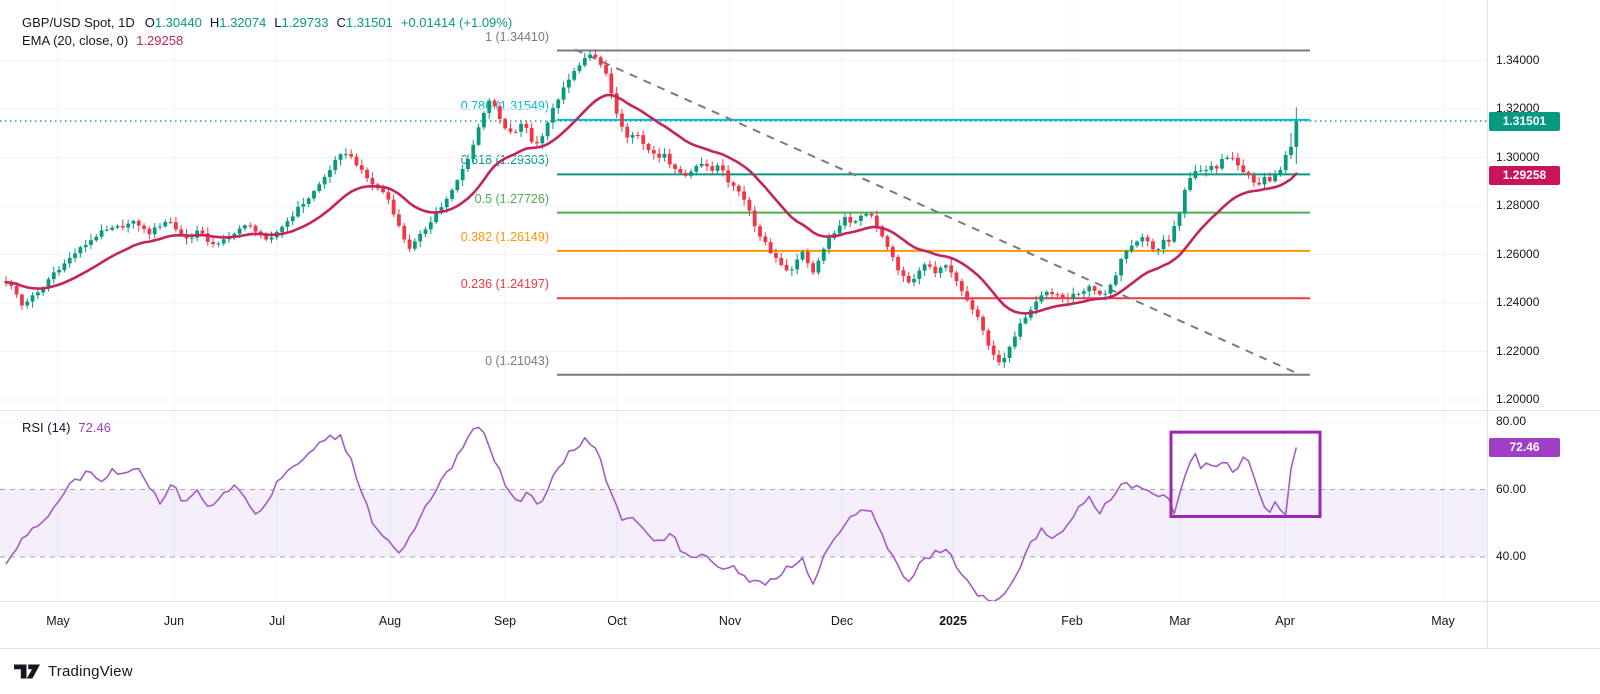 The width and height of the screenshot is (1600, 694). I want to click on fib-label-0: 1 (1.34410), so click(517, 36).